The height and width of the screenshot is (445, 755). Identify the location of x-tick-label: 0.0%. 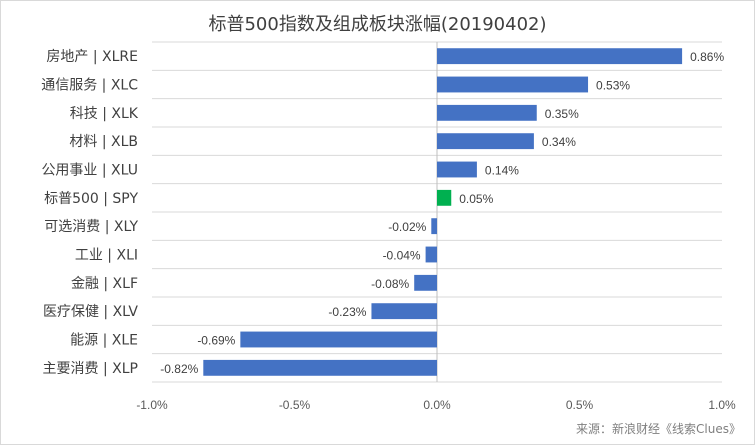
(437, 405).